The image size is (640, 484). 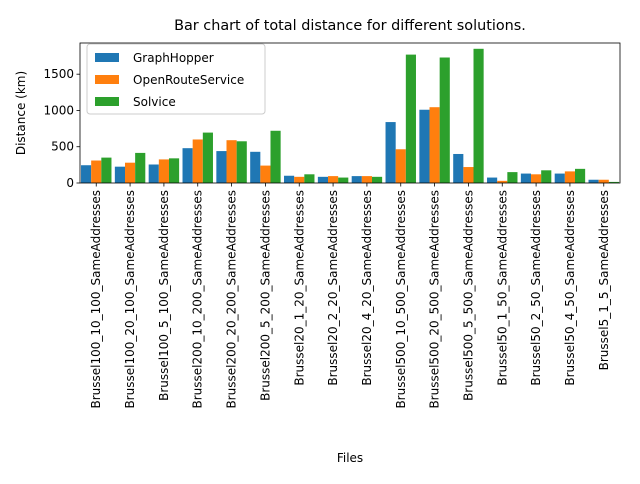 I want to click on x-tick-label-2: Brussel100_5_100_SameAddresses, so click(x=164, y=295).